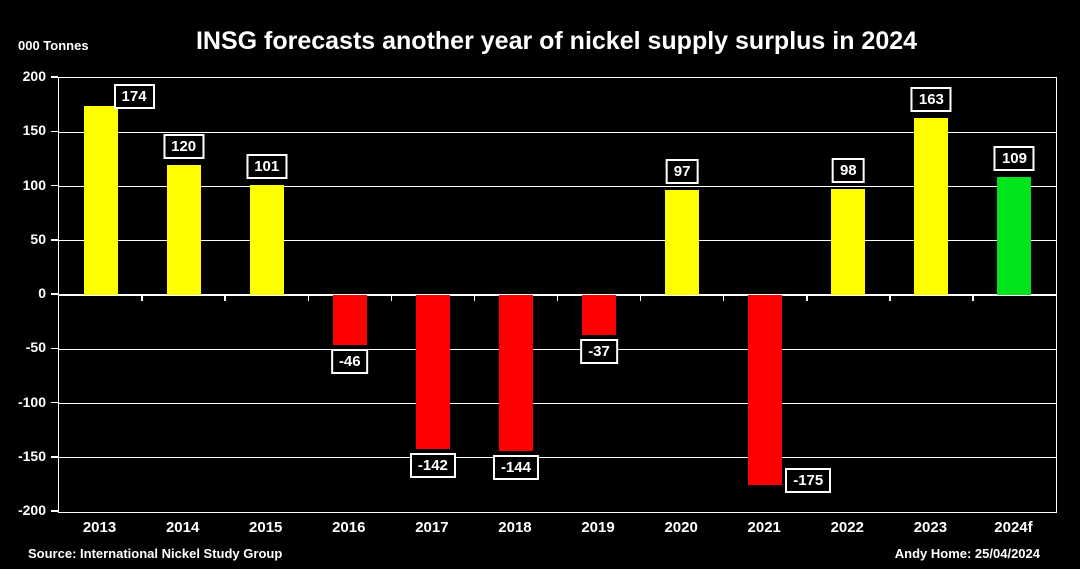 This screenshot has height=569, width=1080. Describe the element at coordinates (515, 373) in the screenshot. I see `bar-2018` at that location.